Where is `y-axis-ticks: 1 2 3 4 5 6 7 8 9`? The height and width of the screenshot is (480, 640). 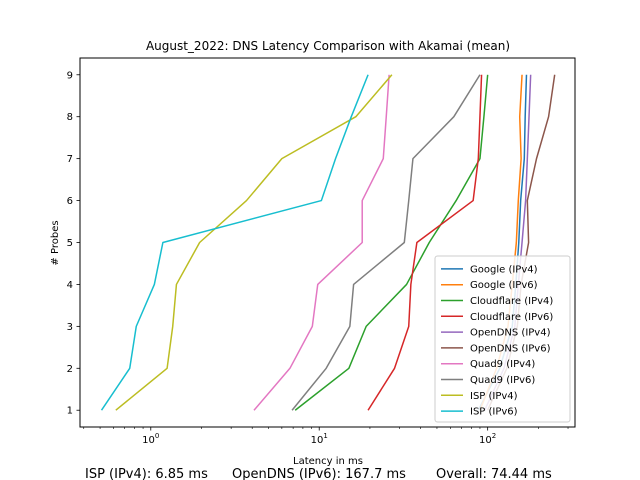 y-axis-ticks: 1 2 3 4 5 6 7 8 9 is located at coordinates (73, 243).